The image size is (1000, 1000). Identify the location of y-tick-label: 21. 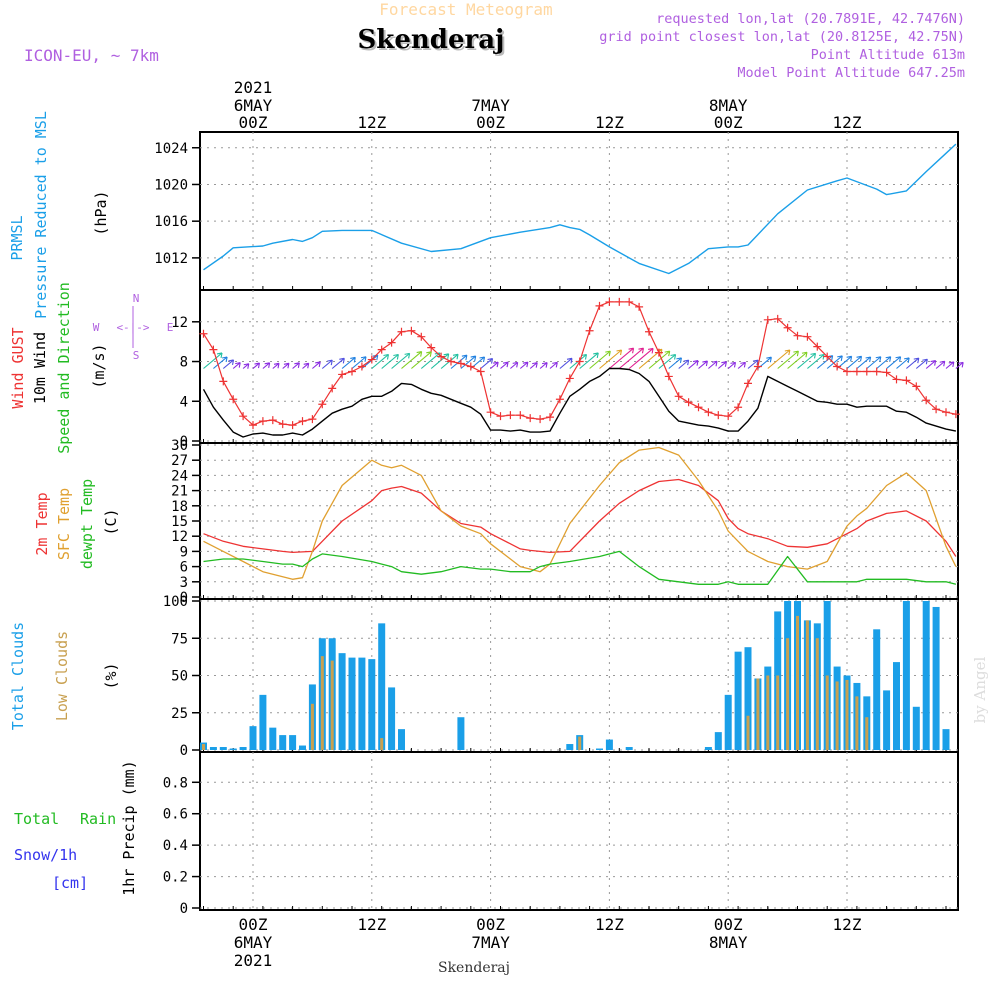
(179, 492).